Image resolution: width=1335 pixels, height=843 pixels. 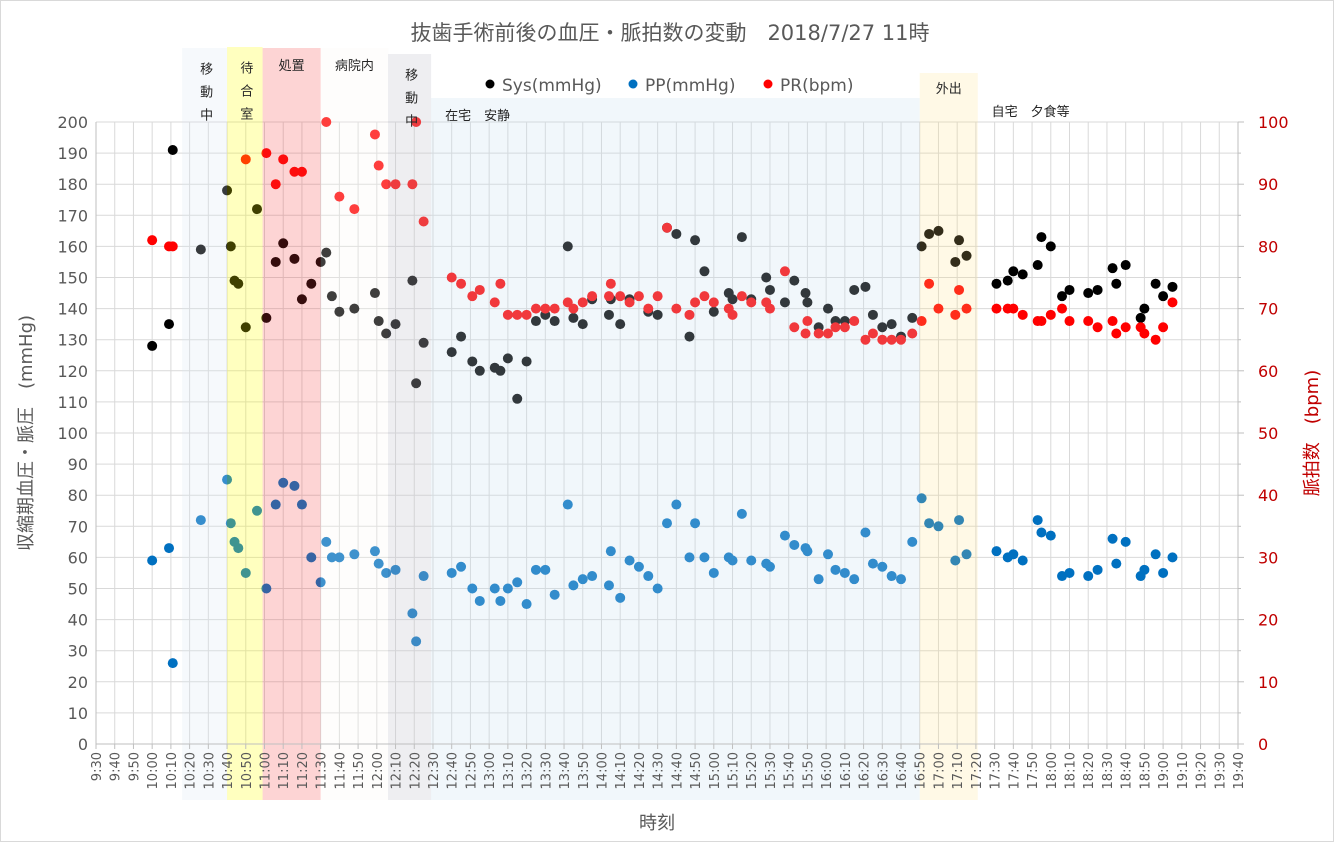 What do you see at coordinates (471, 770) in the screenshot?
I see `x-tick-label: 12:50` at bounding box center [471, 770].